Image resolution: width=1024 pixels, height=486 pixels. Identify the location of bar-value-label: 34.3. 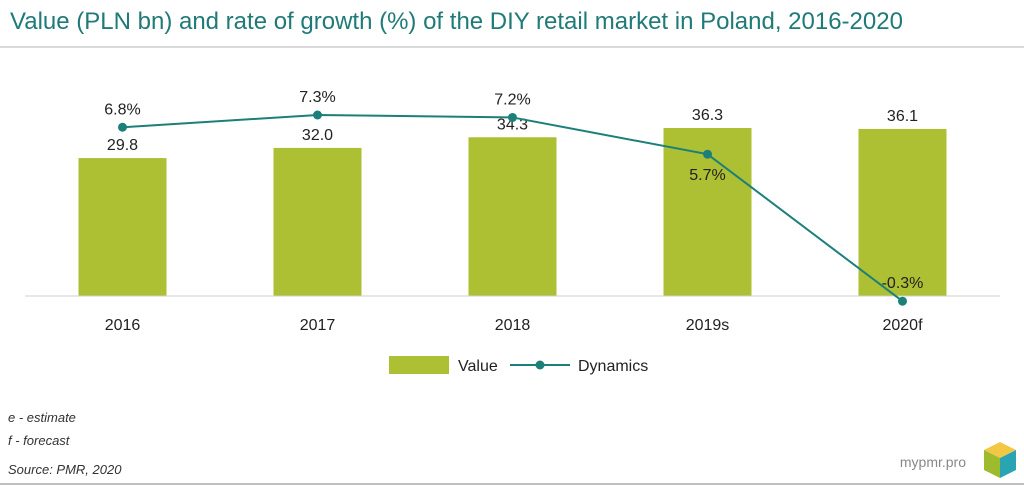
(512, 124).